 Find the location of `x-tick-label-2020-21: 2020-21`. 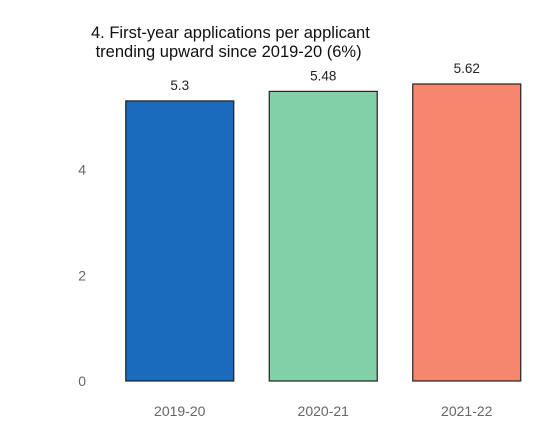

x-tick-label-2020-21: 2020-21 is located at coordinates (324, 411).